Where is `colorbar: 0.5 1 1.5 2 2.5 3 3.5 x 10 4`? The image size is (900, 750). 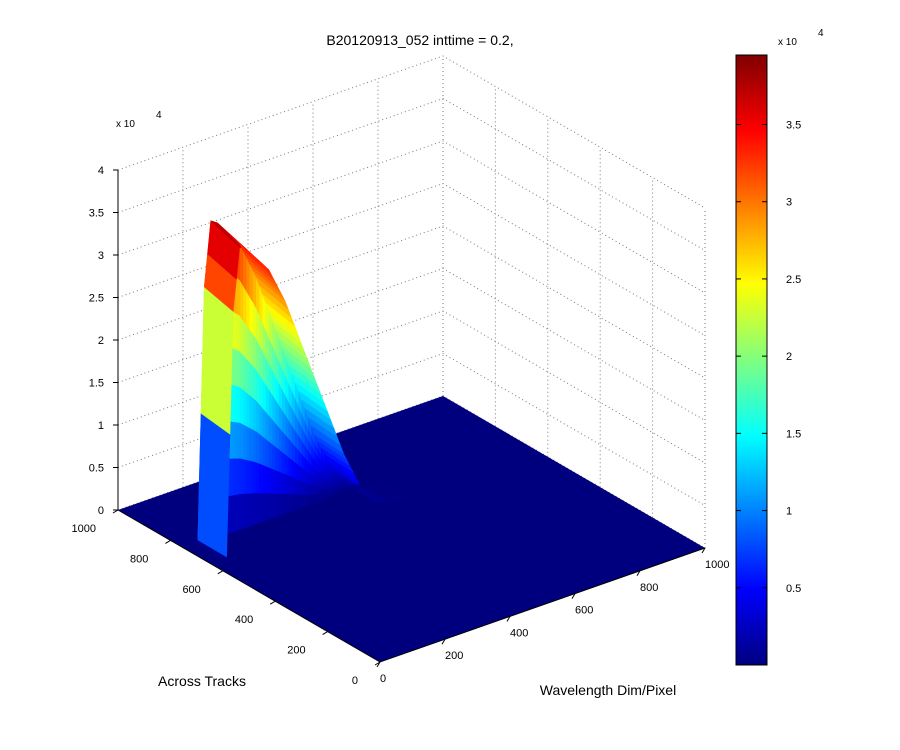
colorbar: 0.5 1 1.5 2 2.5 3 3.5 x 10 4 is located at coordinates (779, 347).